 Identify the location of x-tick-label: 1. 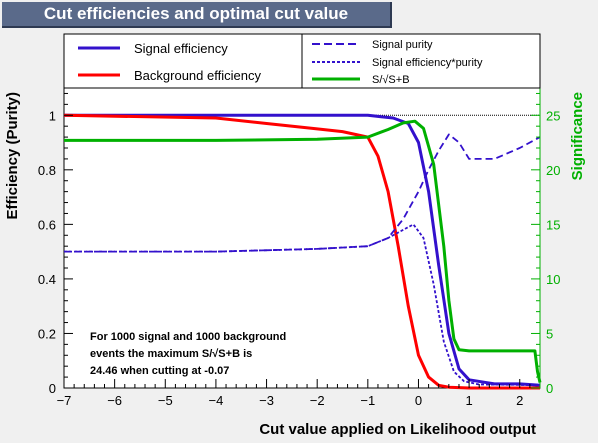
(468, 400).